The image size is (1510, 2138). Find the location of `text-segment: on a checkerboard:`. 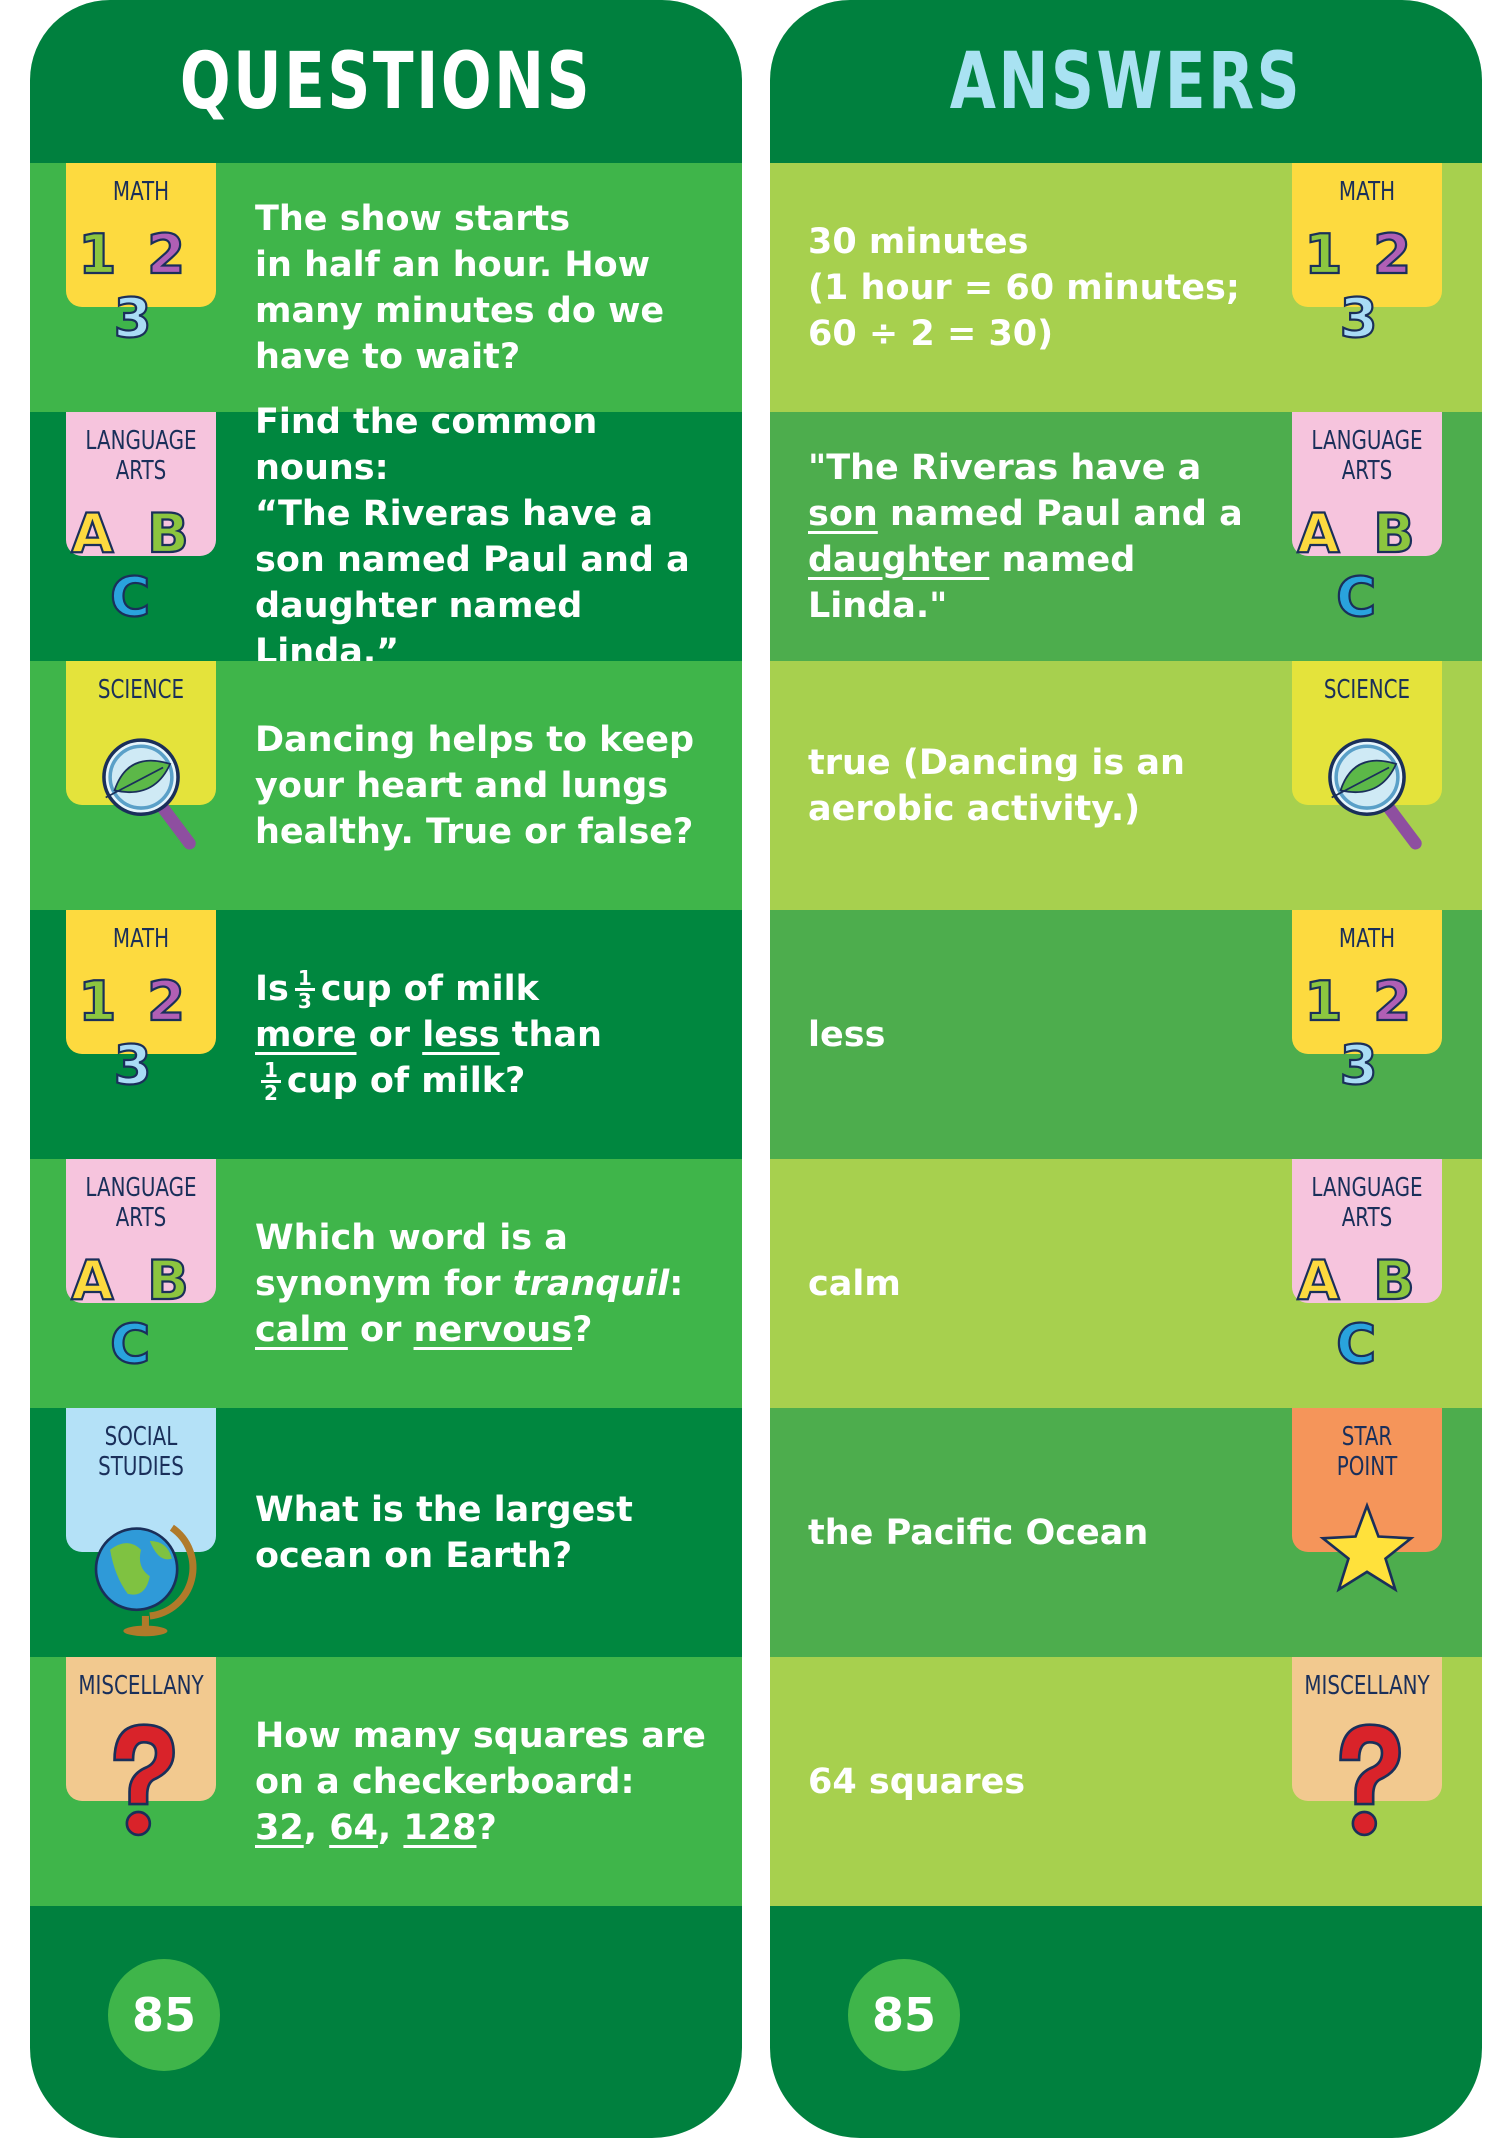

text-segment: on a checkerboard: is located at coordinates (445, 1781).